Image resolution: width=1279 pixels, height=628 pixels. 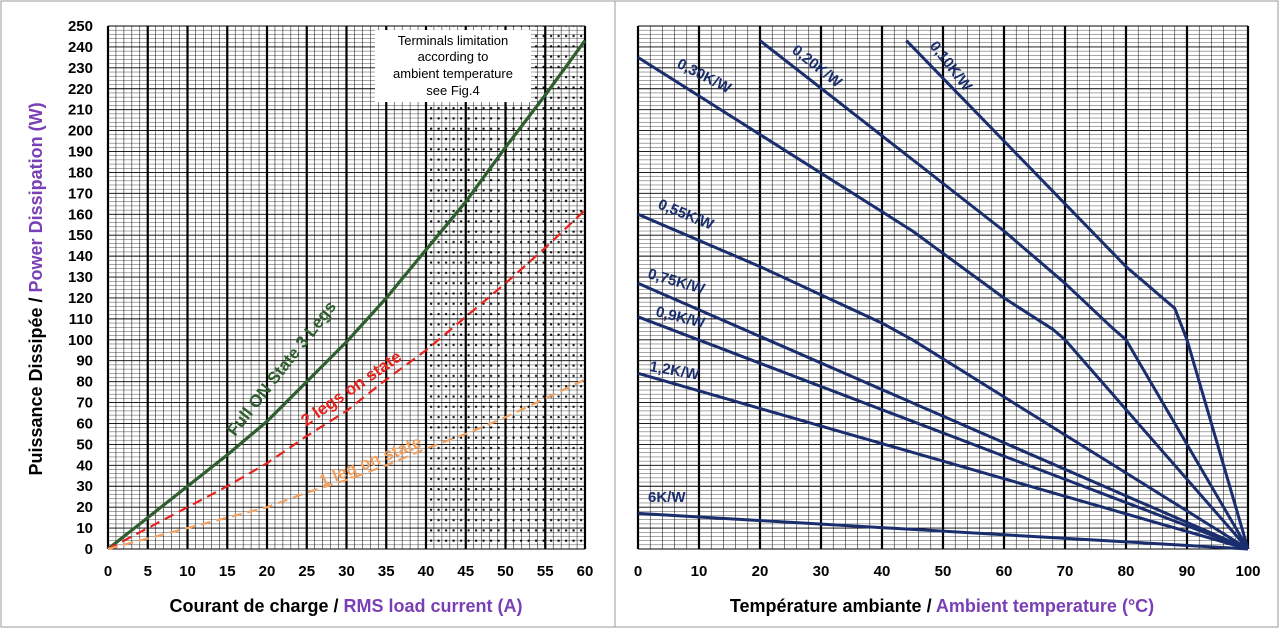 I want to click on right-x-tick-label: 50, so click(x=943, y=571).